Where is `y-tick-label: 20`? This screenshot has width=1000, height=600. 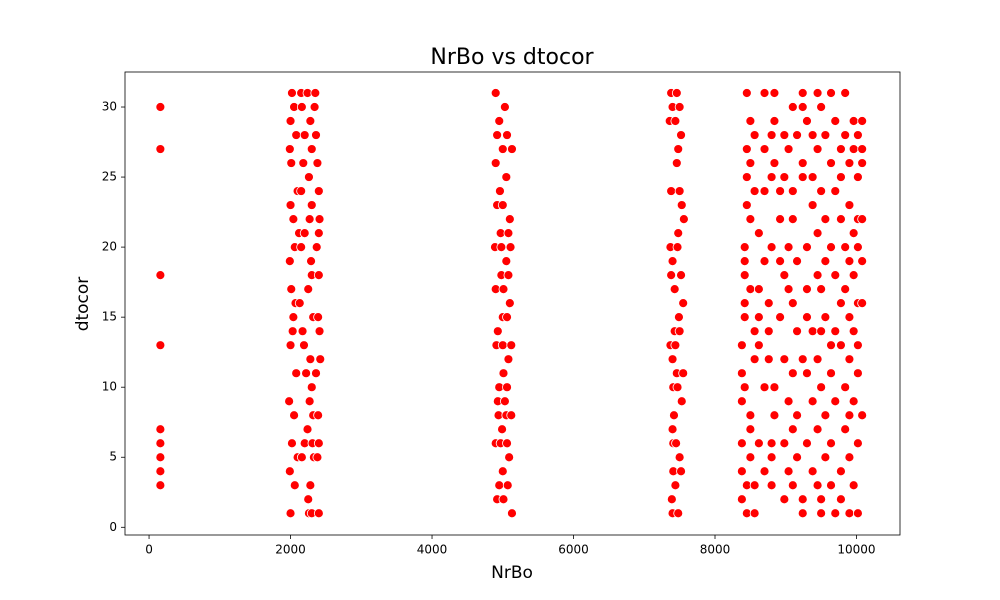 y-tick-label: 20 is located at coordinates (109, 247).